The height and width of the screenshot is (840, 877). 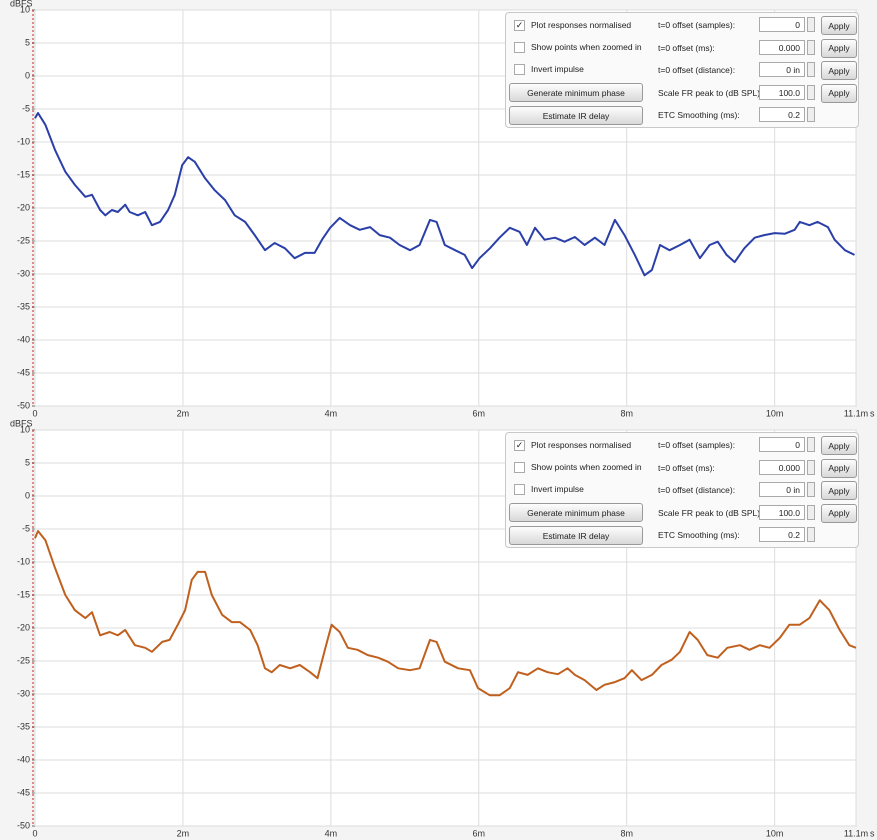 What do you see at coordinates (586, 467) in the screenshot?
I see `checkbox-label: Show points when zoomed in` at bounding box center [586, 467].